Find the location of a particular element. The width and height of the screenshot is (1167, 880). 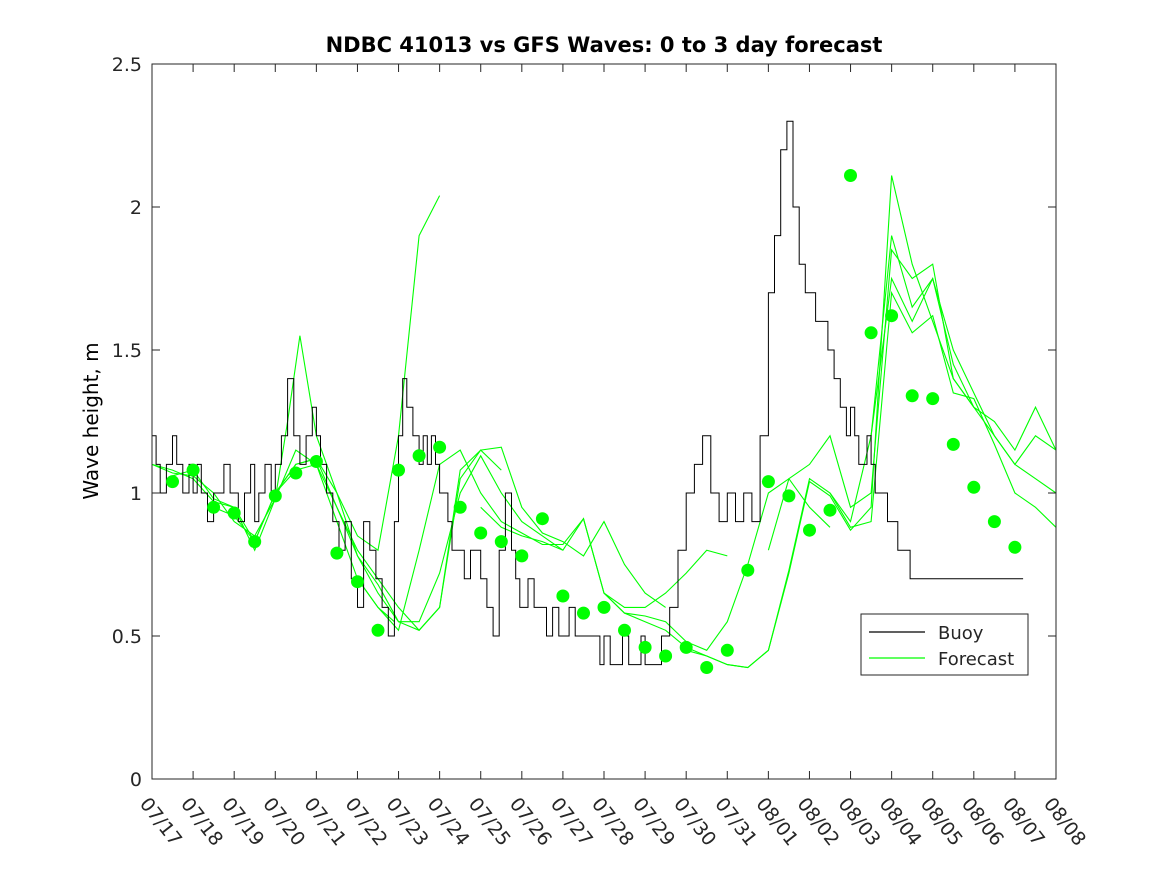

y-tick-label: 0.5 is located at coordinates (127, 637).